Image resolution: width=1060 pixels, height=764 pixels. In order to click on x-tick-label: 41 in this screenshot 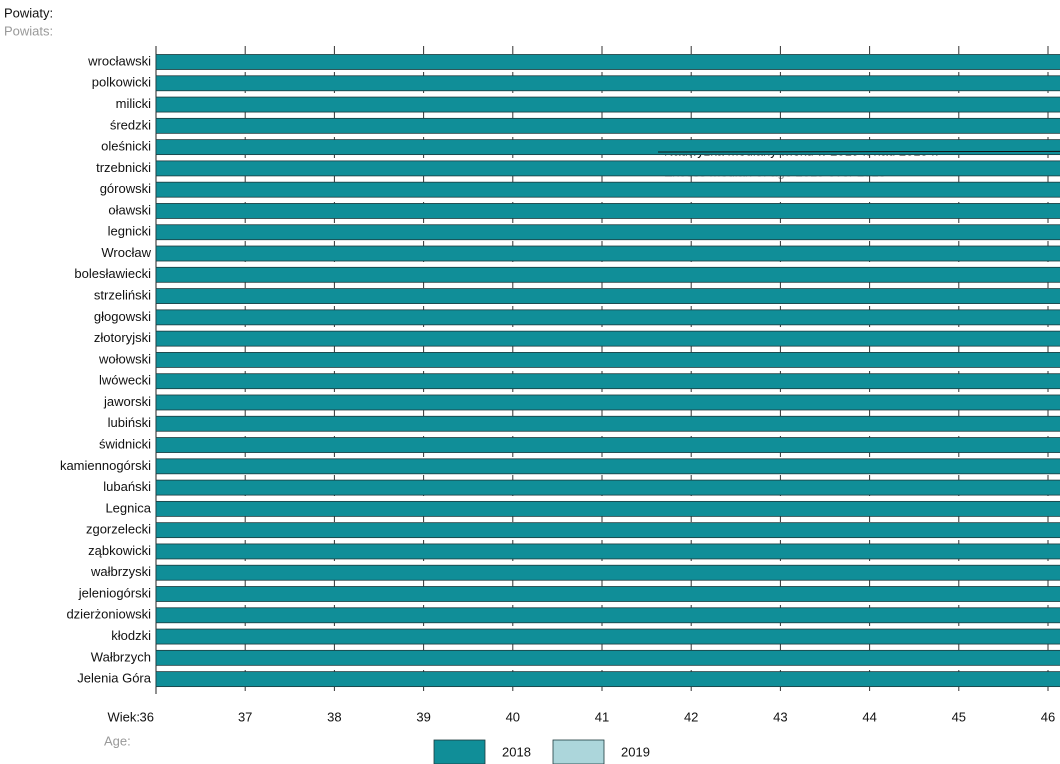, I will do `click(602, 716)`.